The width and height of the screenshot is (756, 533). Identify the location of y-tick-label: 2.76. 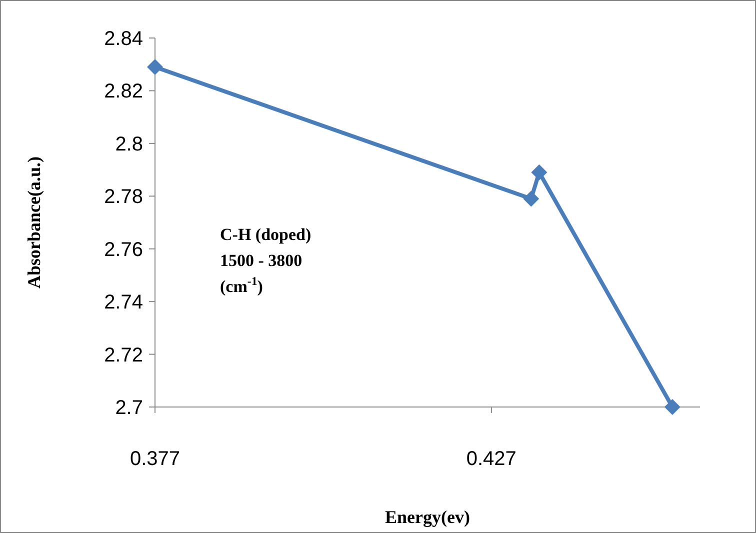
(123, 249).